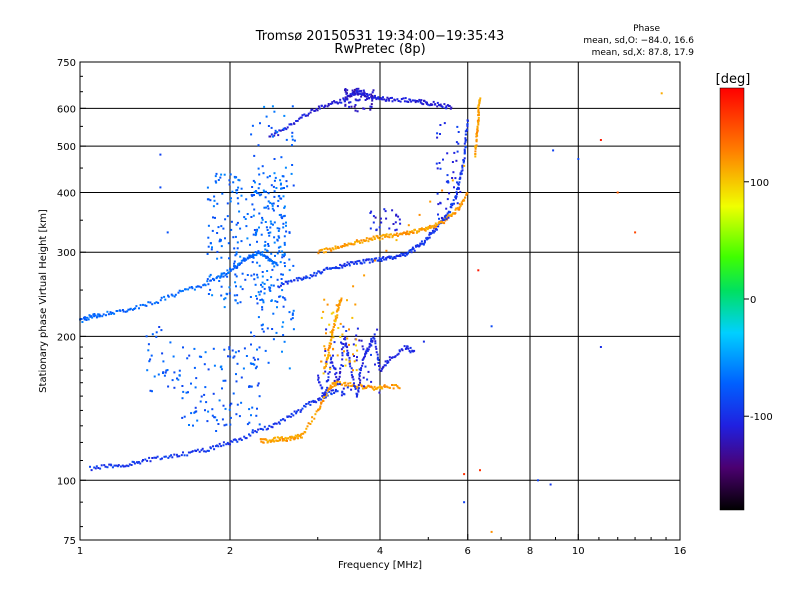 The height and width of the screenshot is (600, 800). Describe the element at coordinates (578, 551) in the screenshot. I see `x-tick-label: 10` at that location.